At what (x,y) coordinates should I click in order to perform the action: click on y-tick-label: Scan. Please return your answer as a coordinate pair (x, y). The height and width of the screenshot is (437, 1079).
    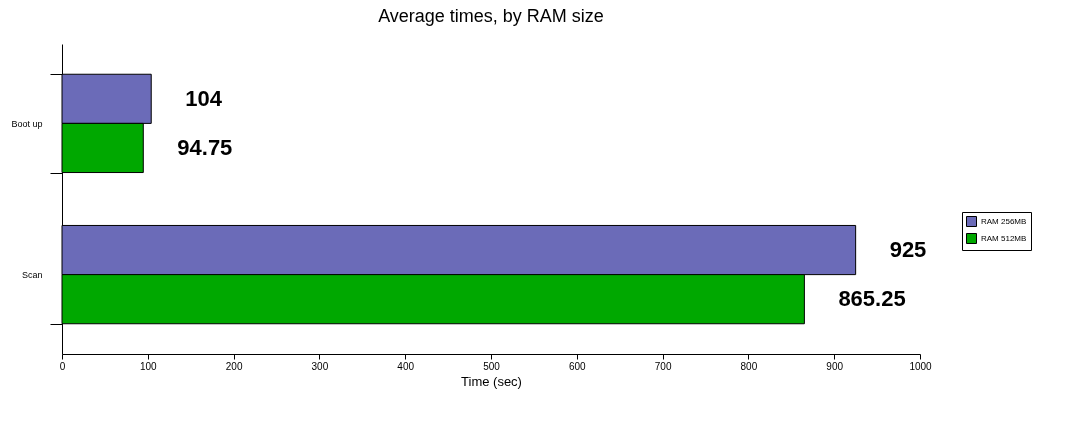
    Looking at the image, I should click on (32, 275).